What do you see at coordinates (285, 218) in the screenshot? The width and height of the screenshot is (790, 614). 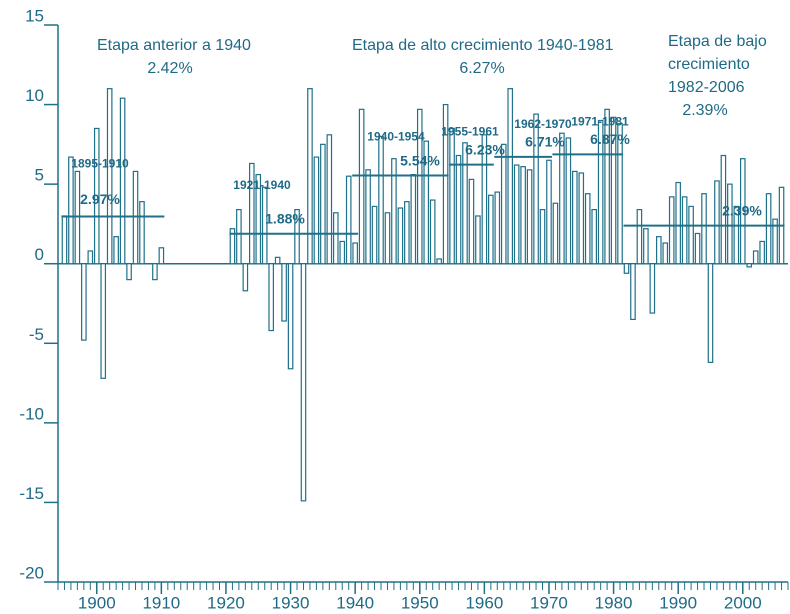 I see `period-value: 1.88%` at bounding box center [285, 218].